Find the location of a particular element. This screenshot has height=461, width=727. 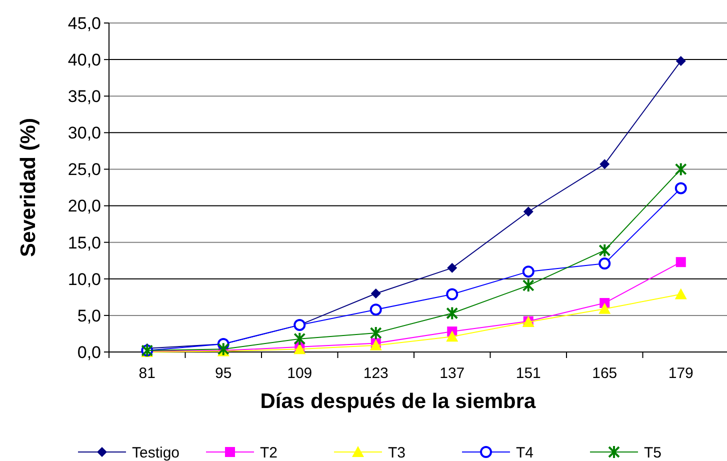

y-tick-label: 15,0 is located at coordinates (84, 242).